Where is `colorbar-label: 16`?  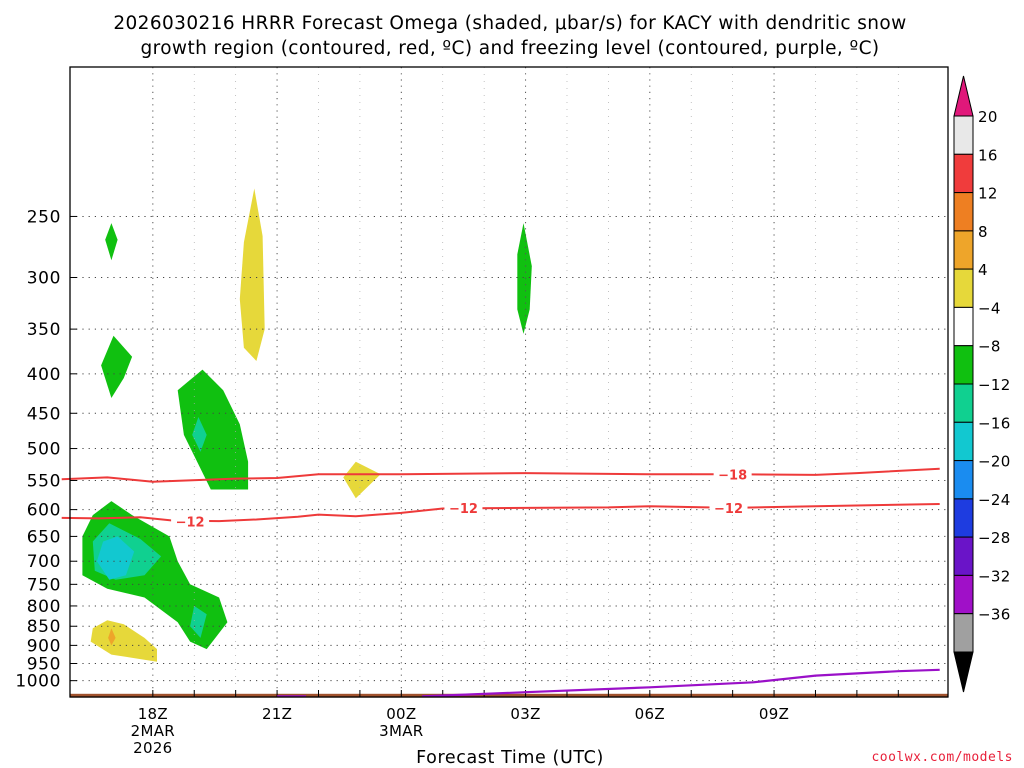 colorbar-label: 16 is located at coordinates (988, 155).